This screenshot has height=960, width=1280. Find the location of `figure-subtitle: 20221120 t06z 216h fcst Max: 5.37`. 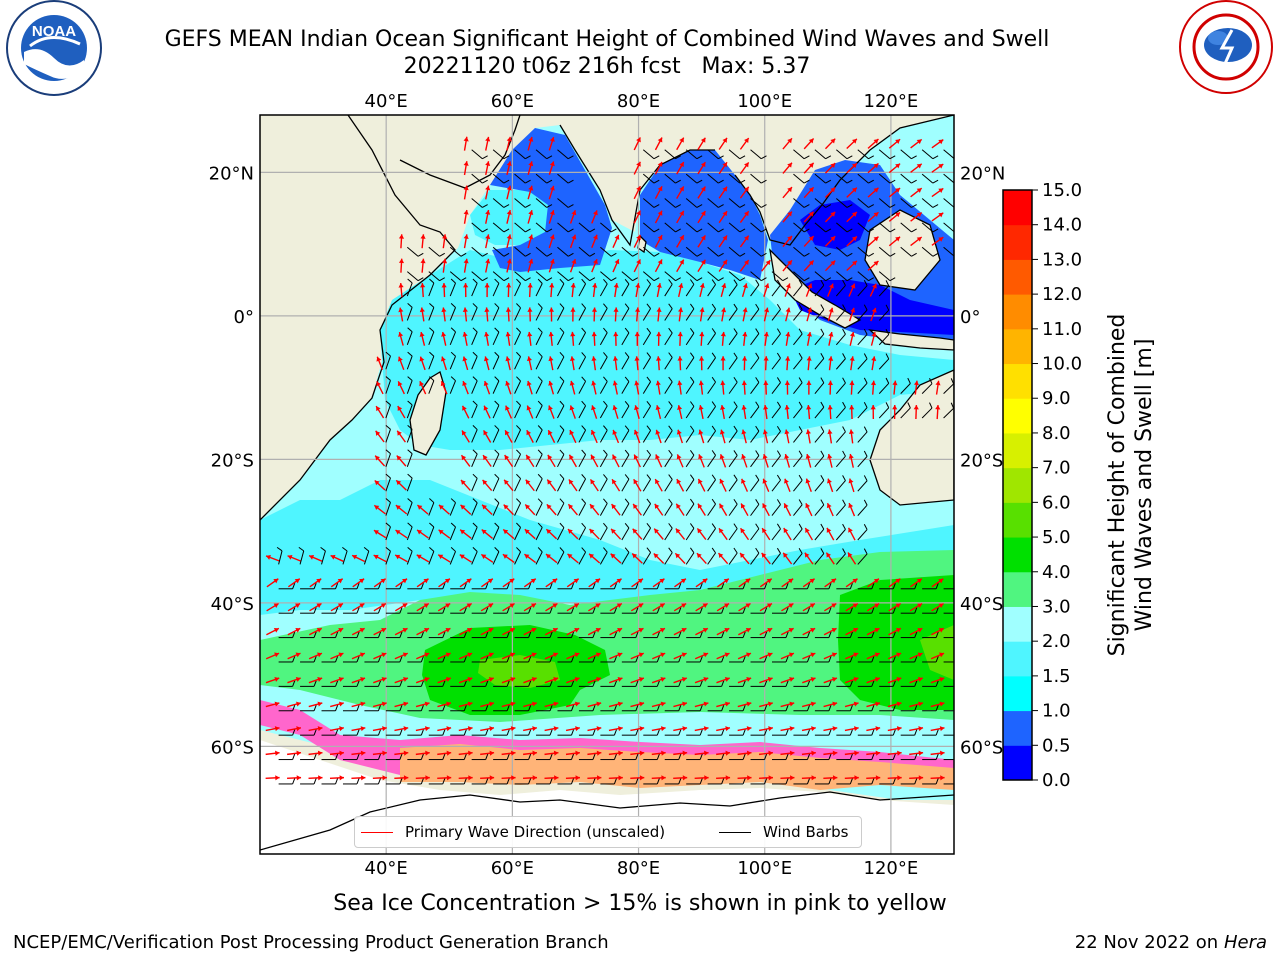

figure-subtitle: 20221120 t06z 216h fcst Max: 5.37 is located at coordinates (607, 66).